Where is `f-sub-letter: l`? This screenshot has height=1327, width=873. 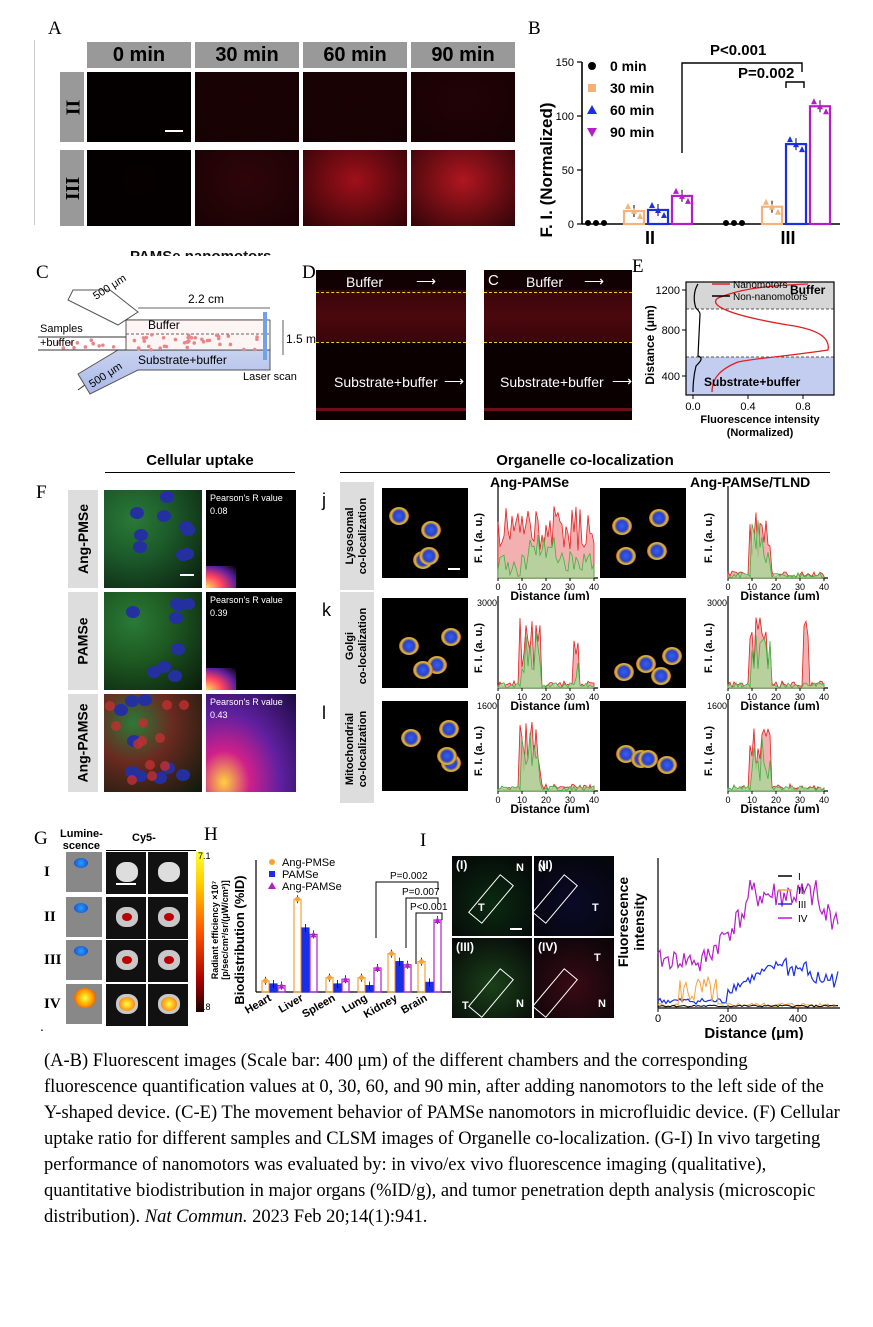
f-sub-letter: l is located at coordinates (324, 713).